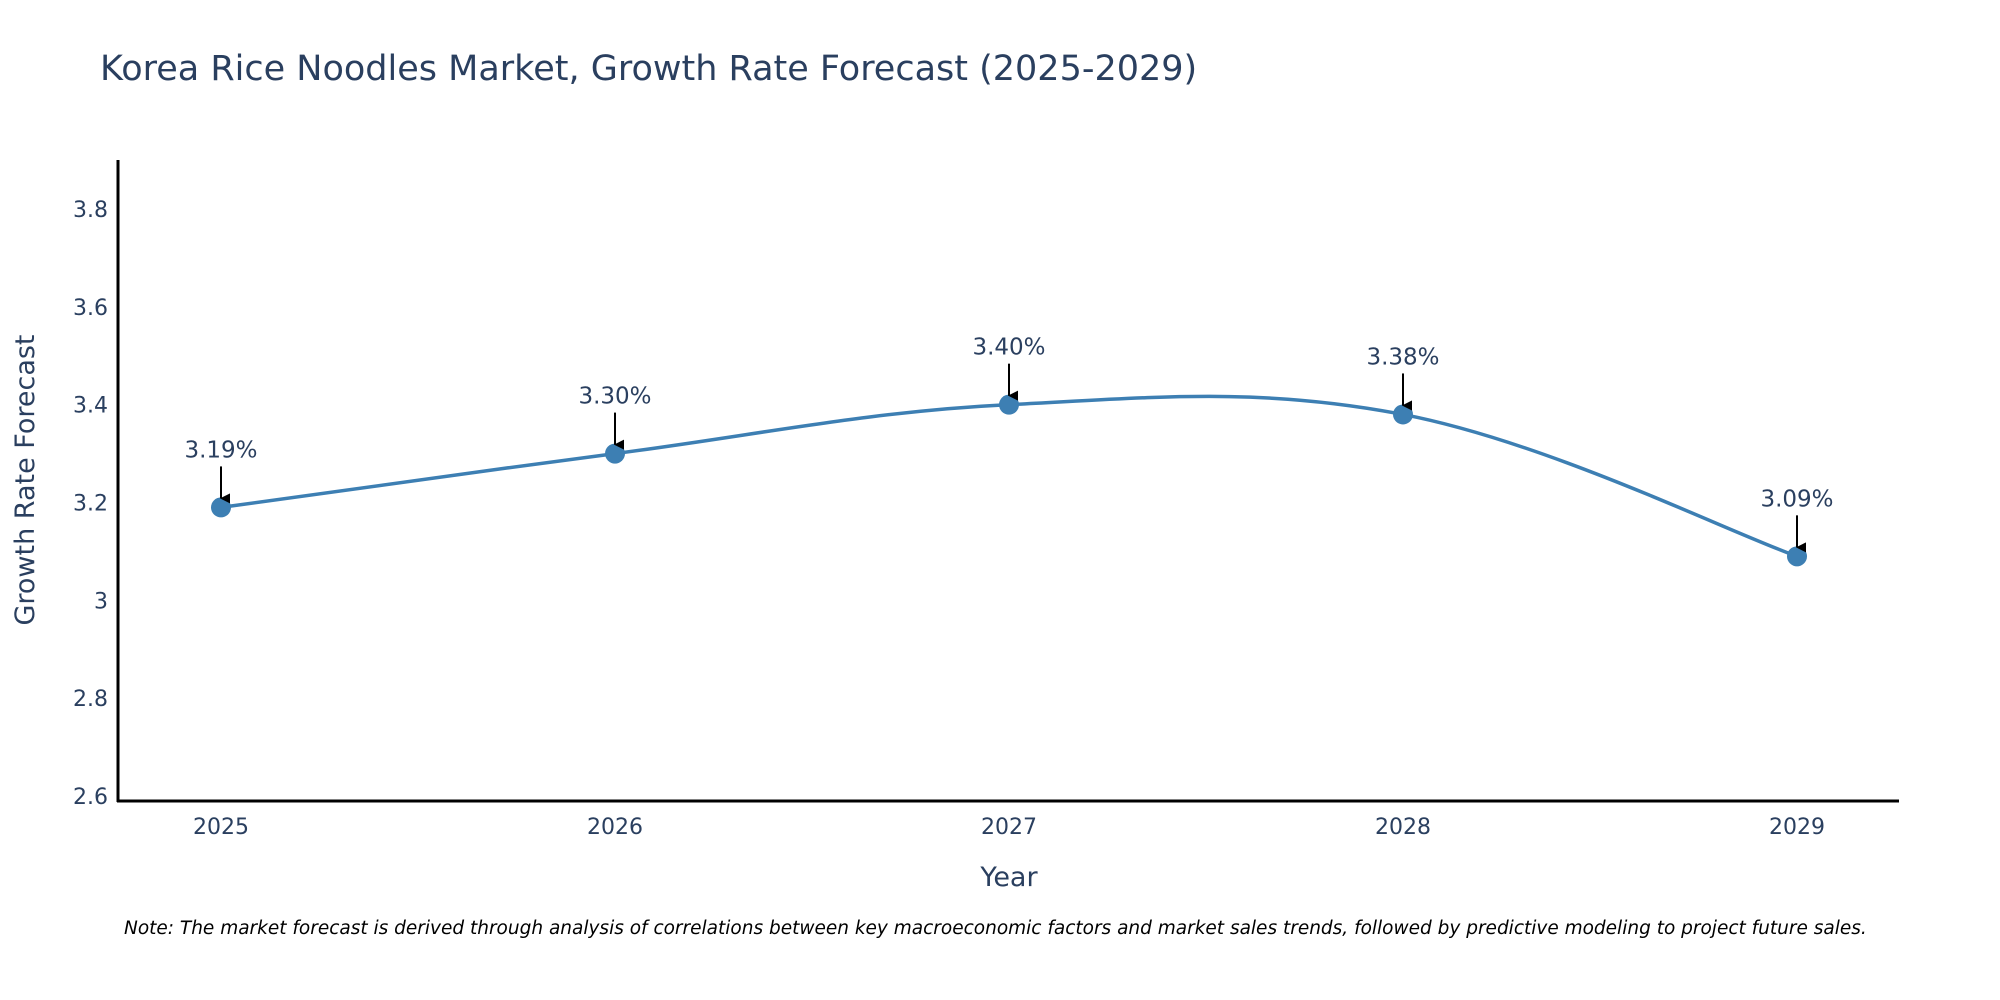  What do you see at coordinates (1008, 877) in the screenshot?
I see `x-axis-title: Year` at bounding box center [1008, 877].